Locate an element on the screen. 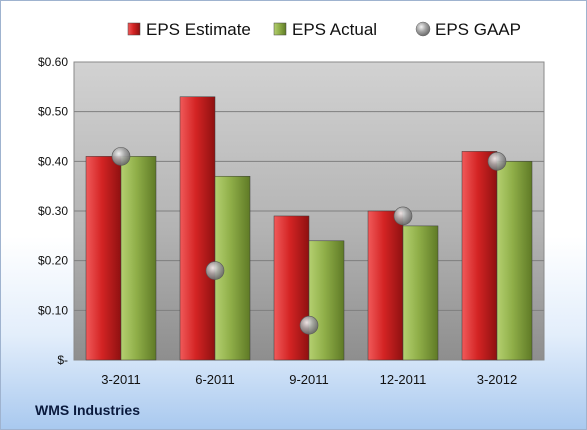 Image resolution: width=587 pixels, height=430 pixels. y-axis-ticks: $- $0.10 $0.20 $0.30 $0.40 $0.50 $0.60 is located at coordinates (53, 211).